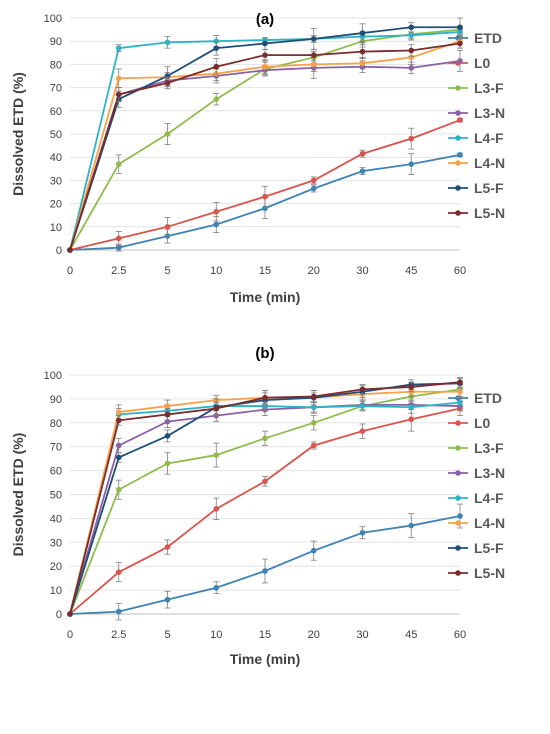 The height and width of the screenshot is (734, 550). I want to click on chart1-y-tick-50: 50, so click(56, 496).